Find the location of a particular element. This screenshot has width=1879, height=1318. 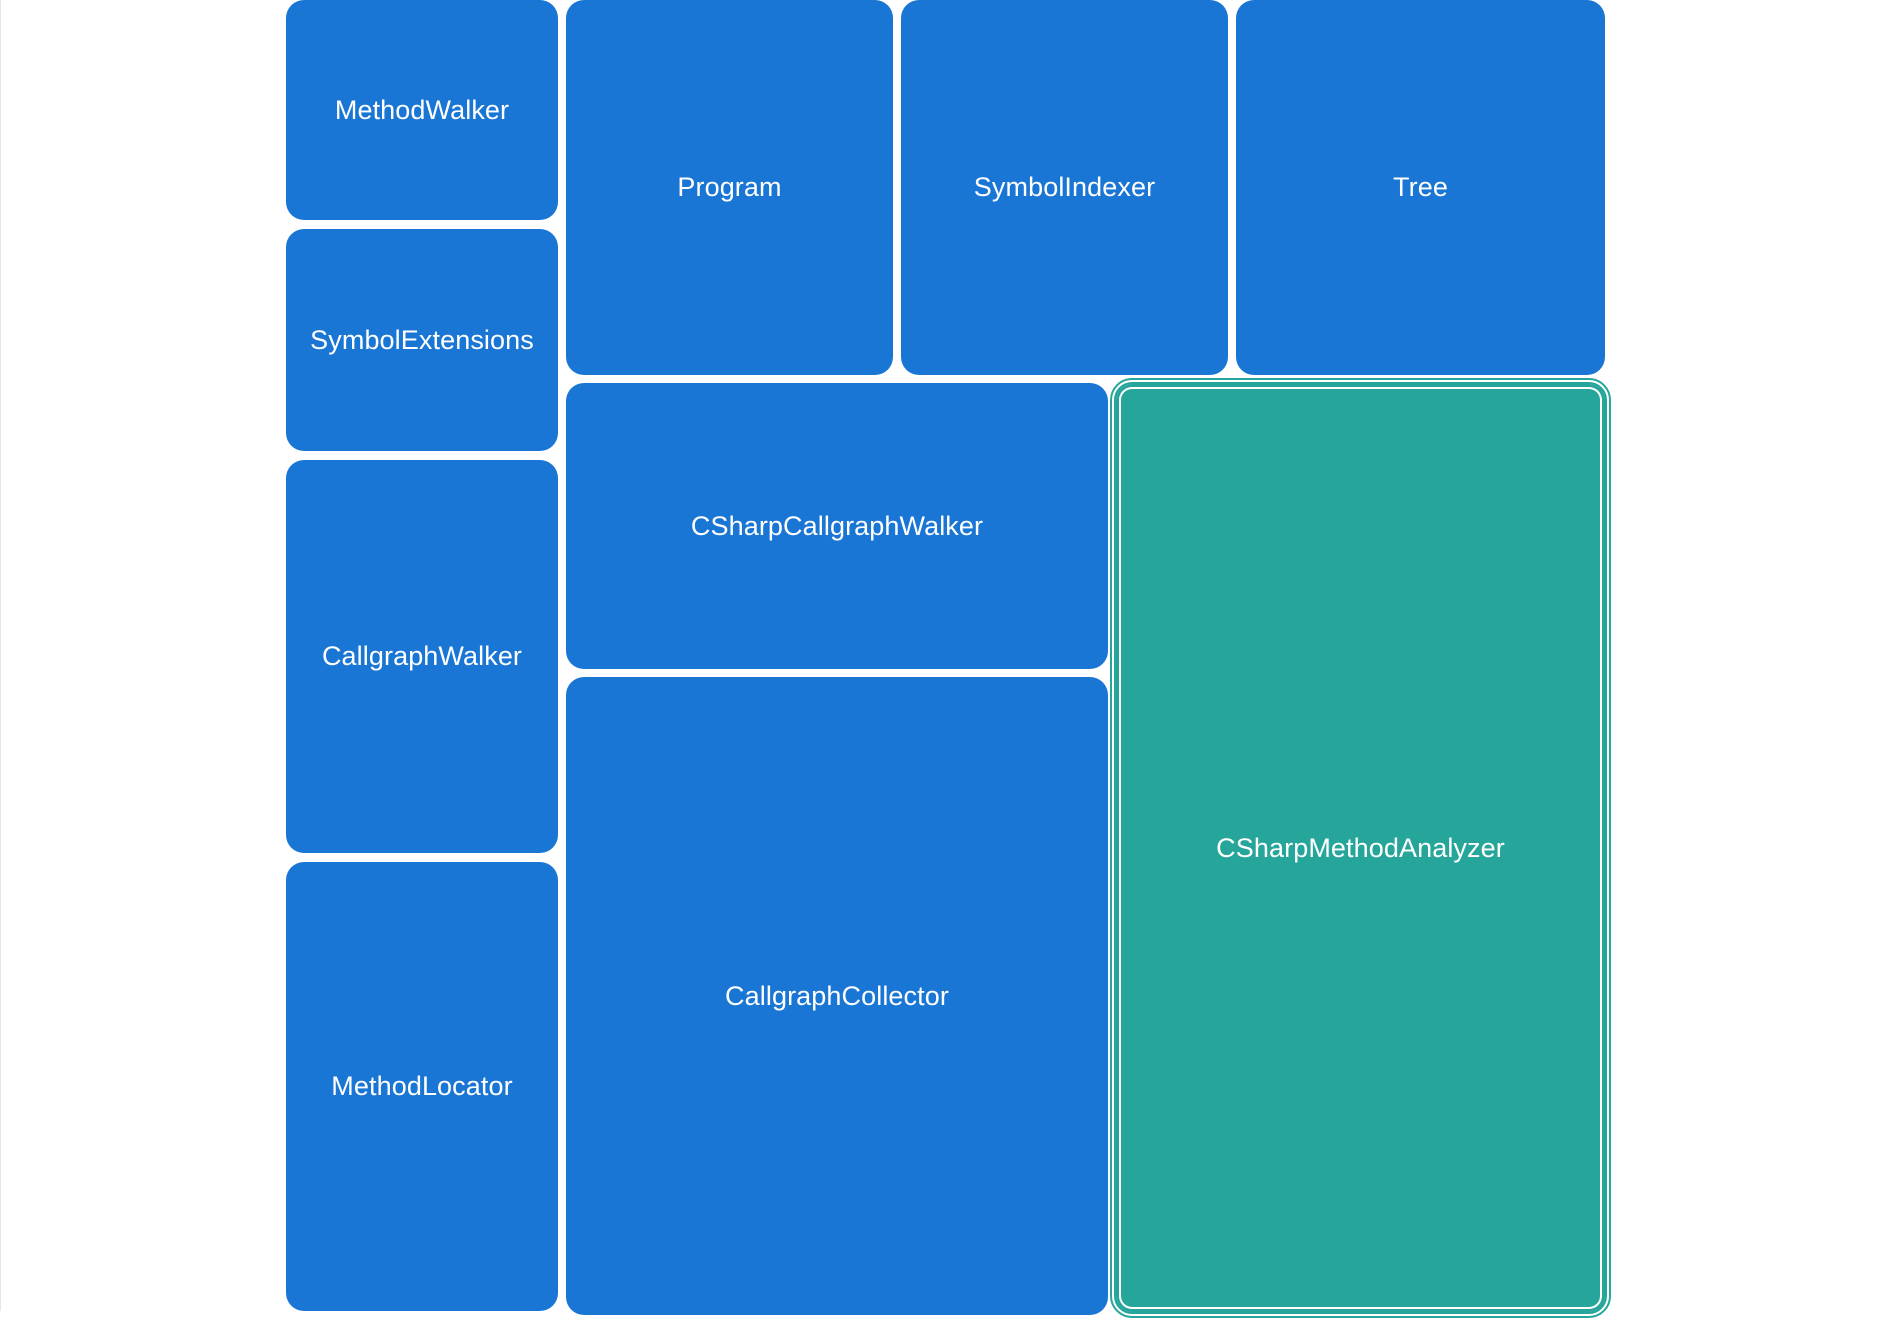

tile-method-locator: MethodLocator is located at coordinates (422, 1086).